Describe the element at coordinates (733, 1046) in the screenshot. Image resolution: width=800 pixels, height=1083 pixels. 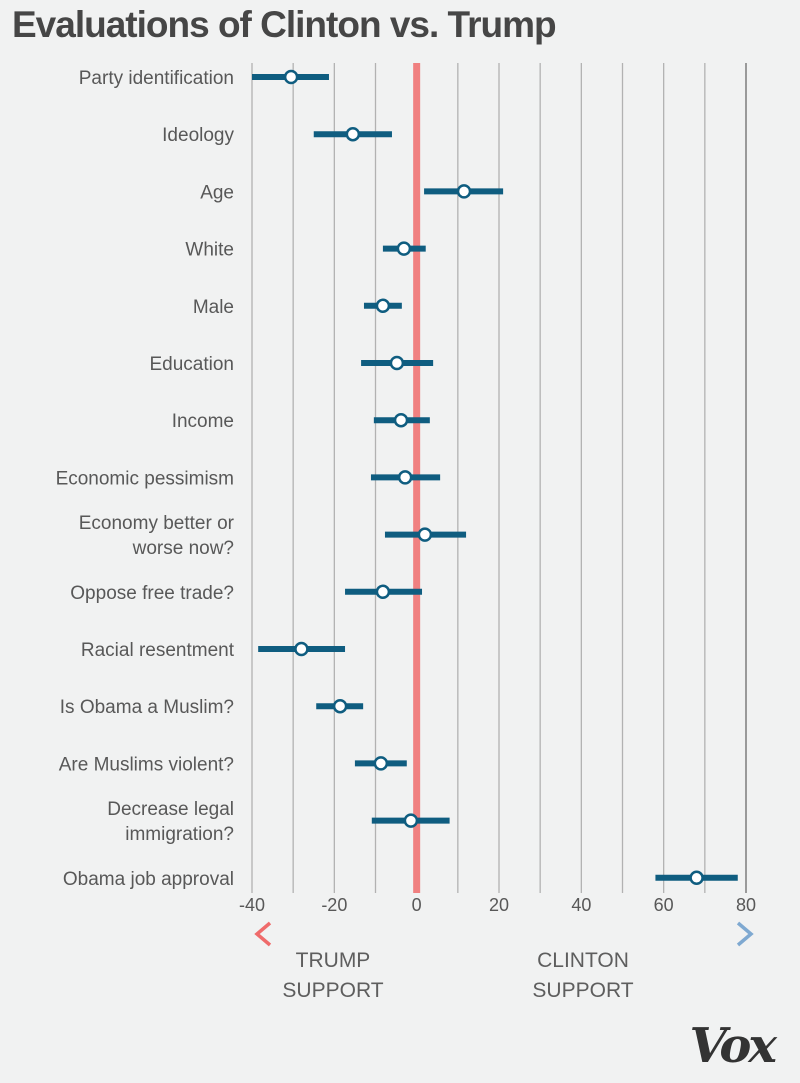
I see `vox-logo: Vox` at that location.